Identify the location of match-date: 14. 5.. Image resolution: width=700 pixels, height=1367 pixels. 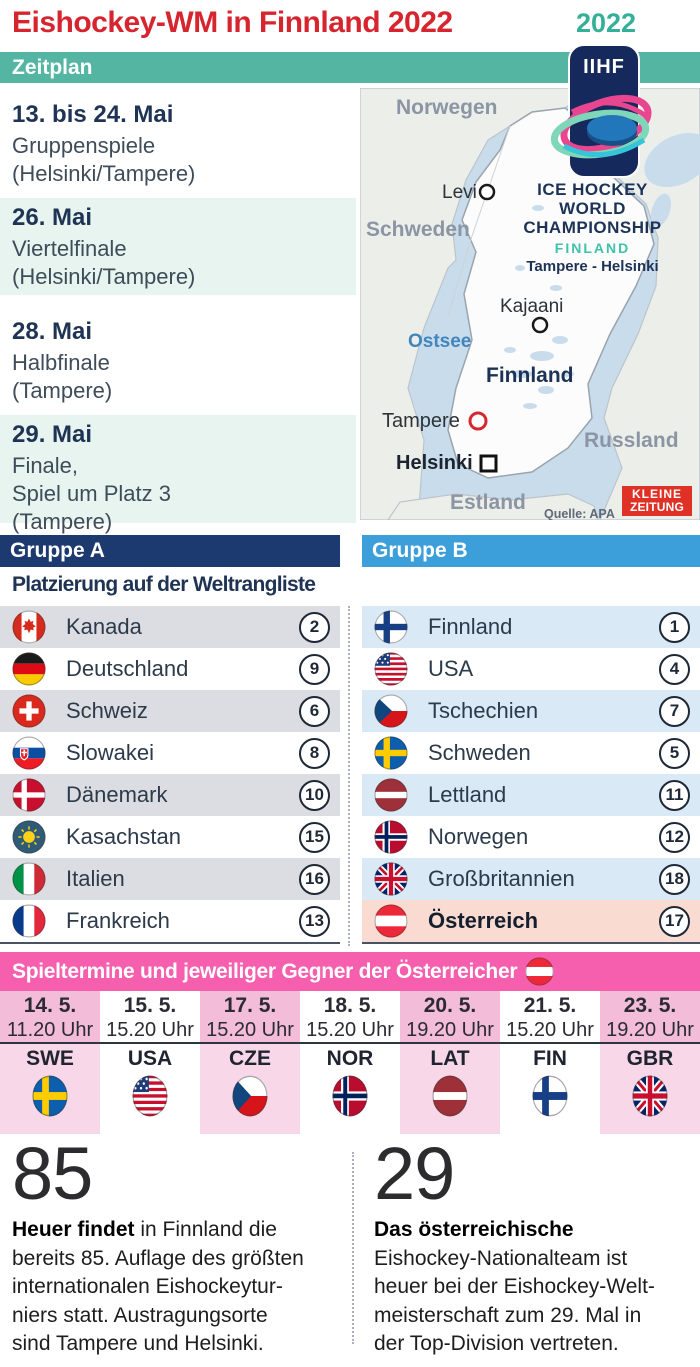
(50, 1005).